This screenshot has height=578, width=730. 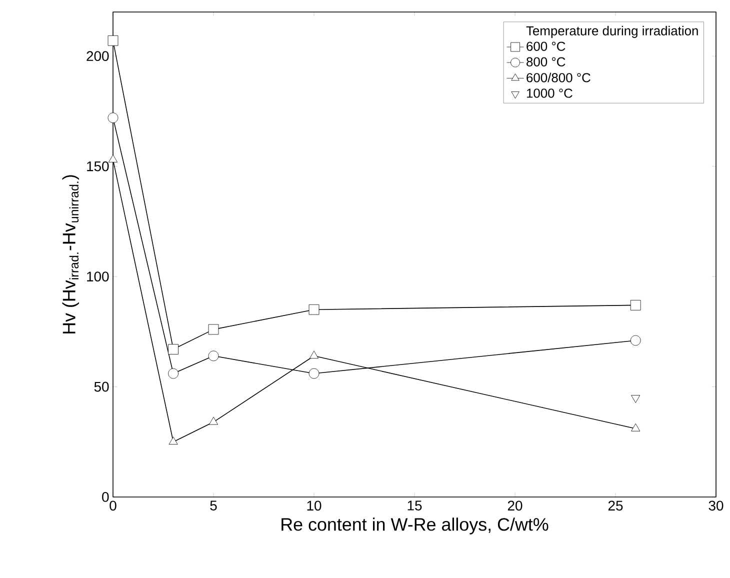 I want to click on y-tick-label: 150, so click(x=98, y=166).